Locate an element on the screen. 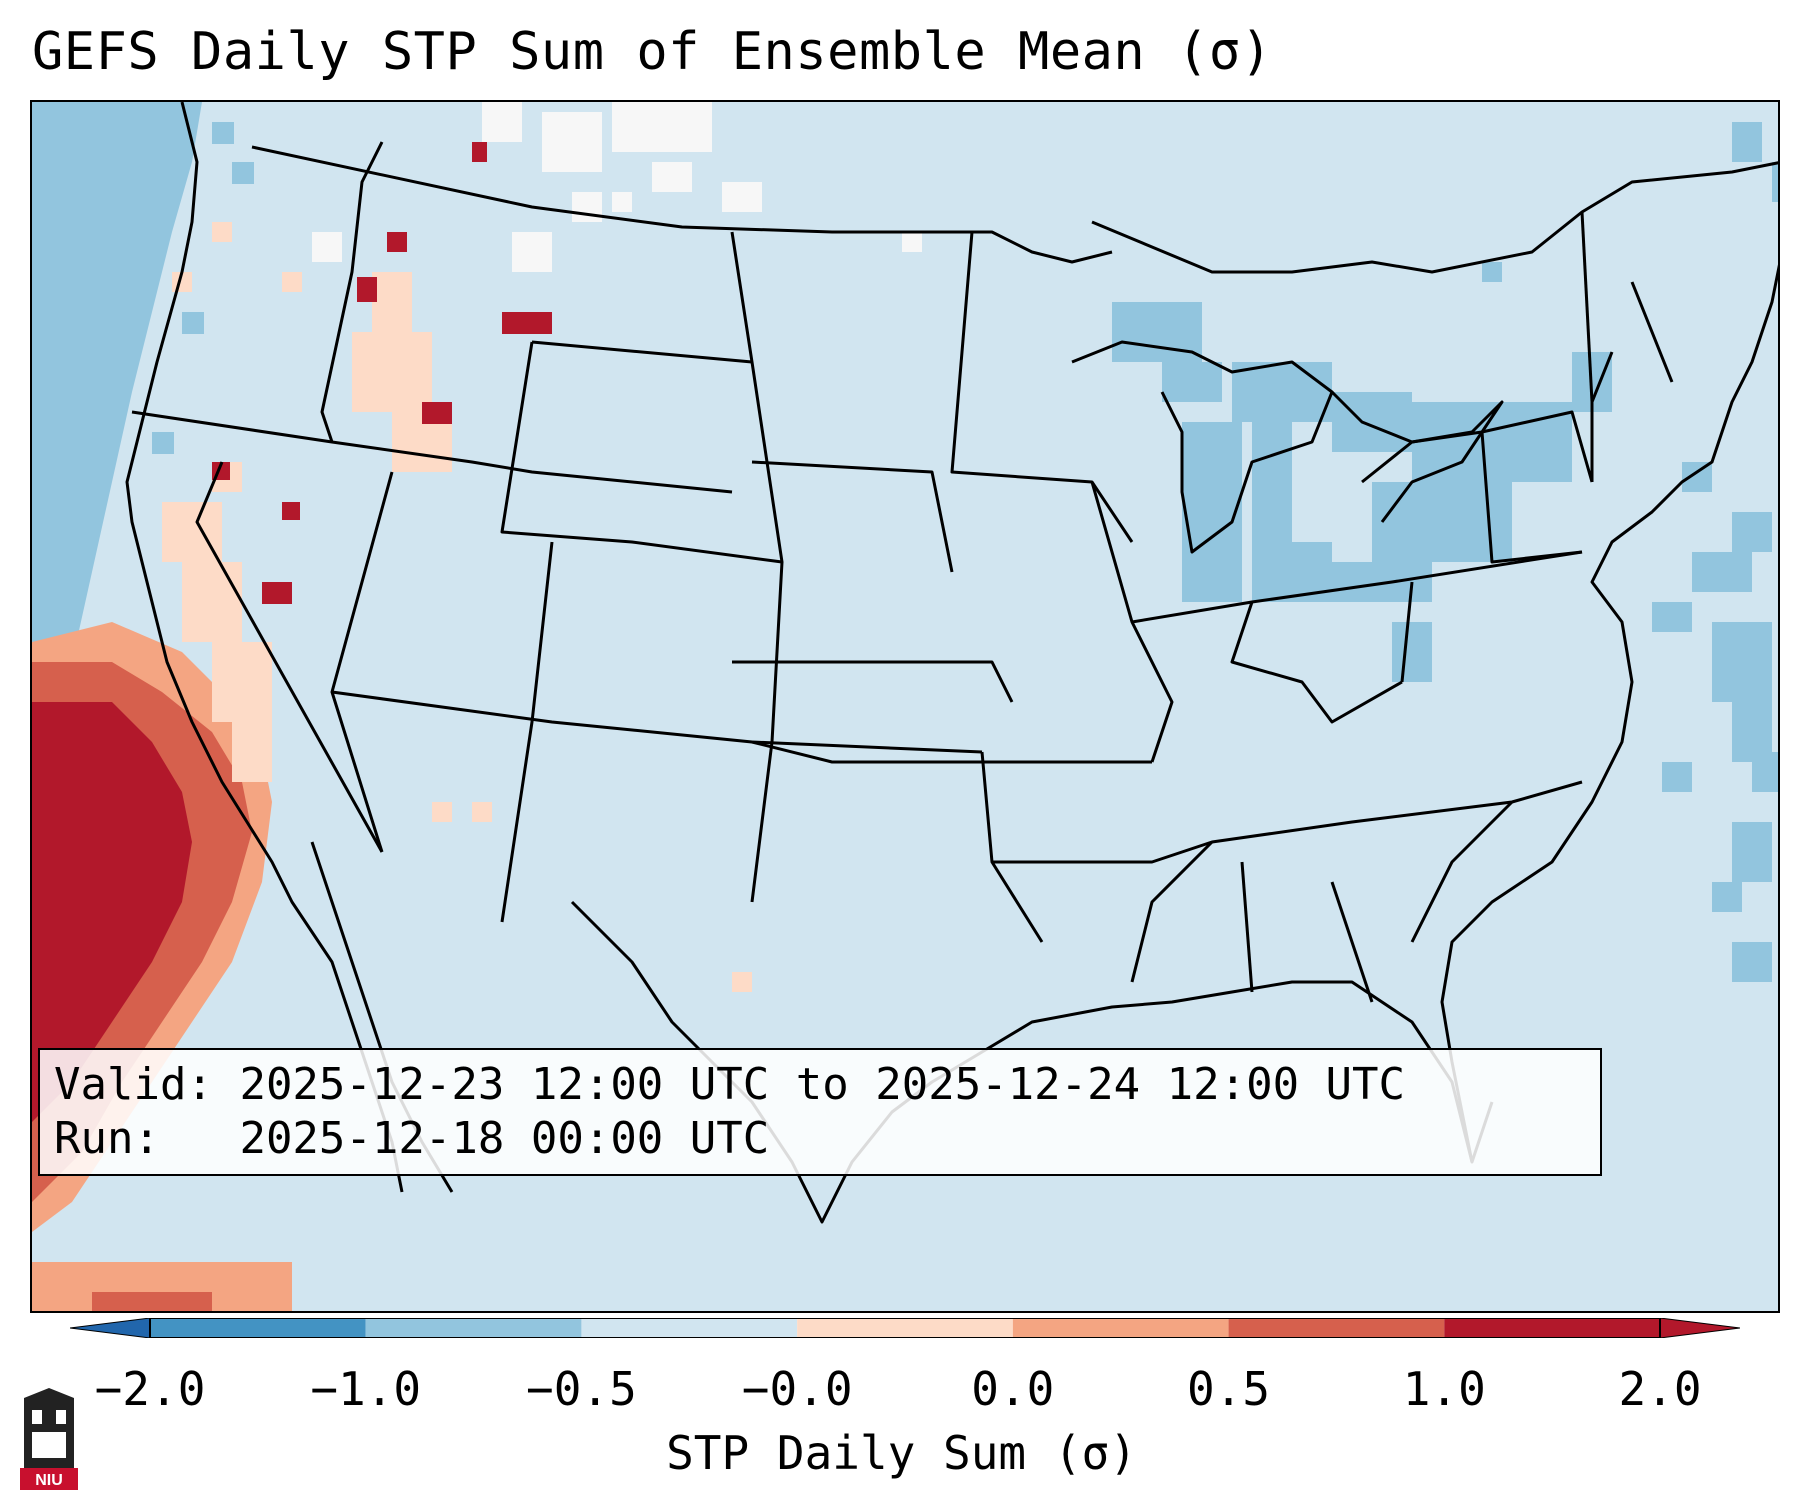 The width and height of the screenshot is (1803, 1506). colorbar-tick-label: −0.5 is located at coordinates (581, 1389).